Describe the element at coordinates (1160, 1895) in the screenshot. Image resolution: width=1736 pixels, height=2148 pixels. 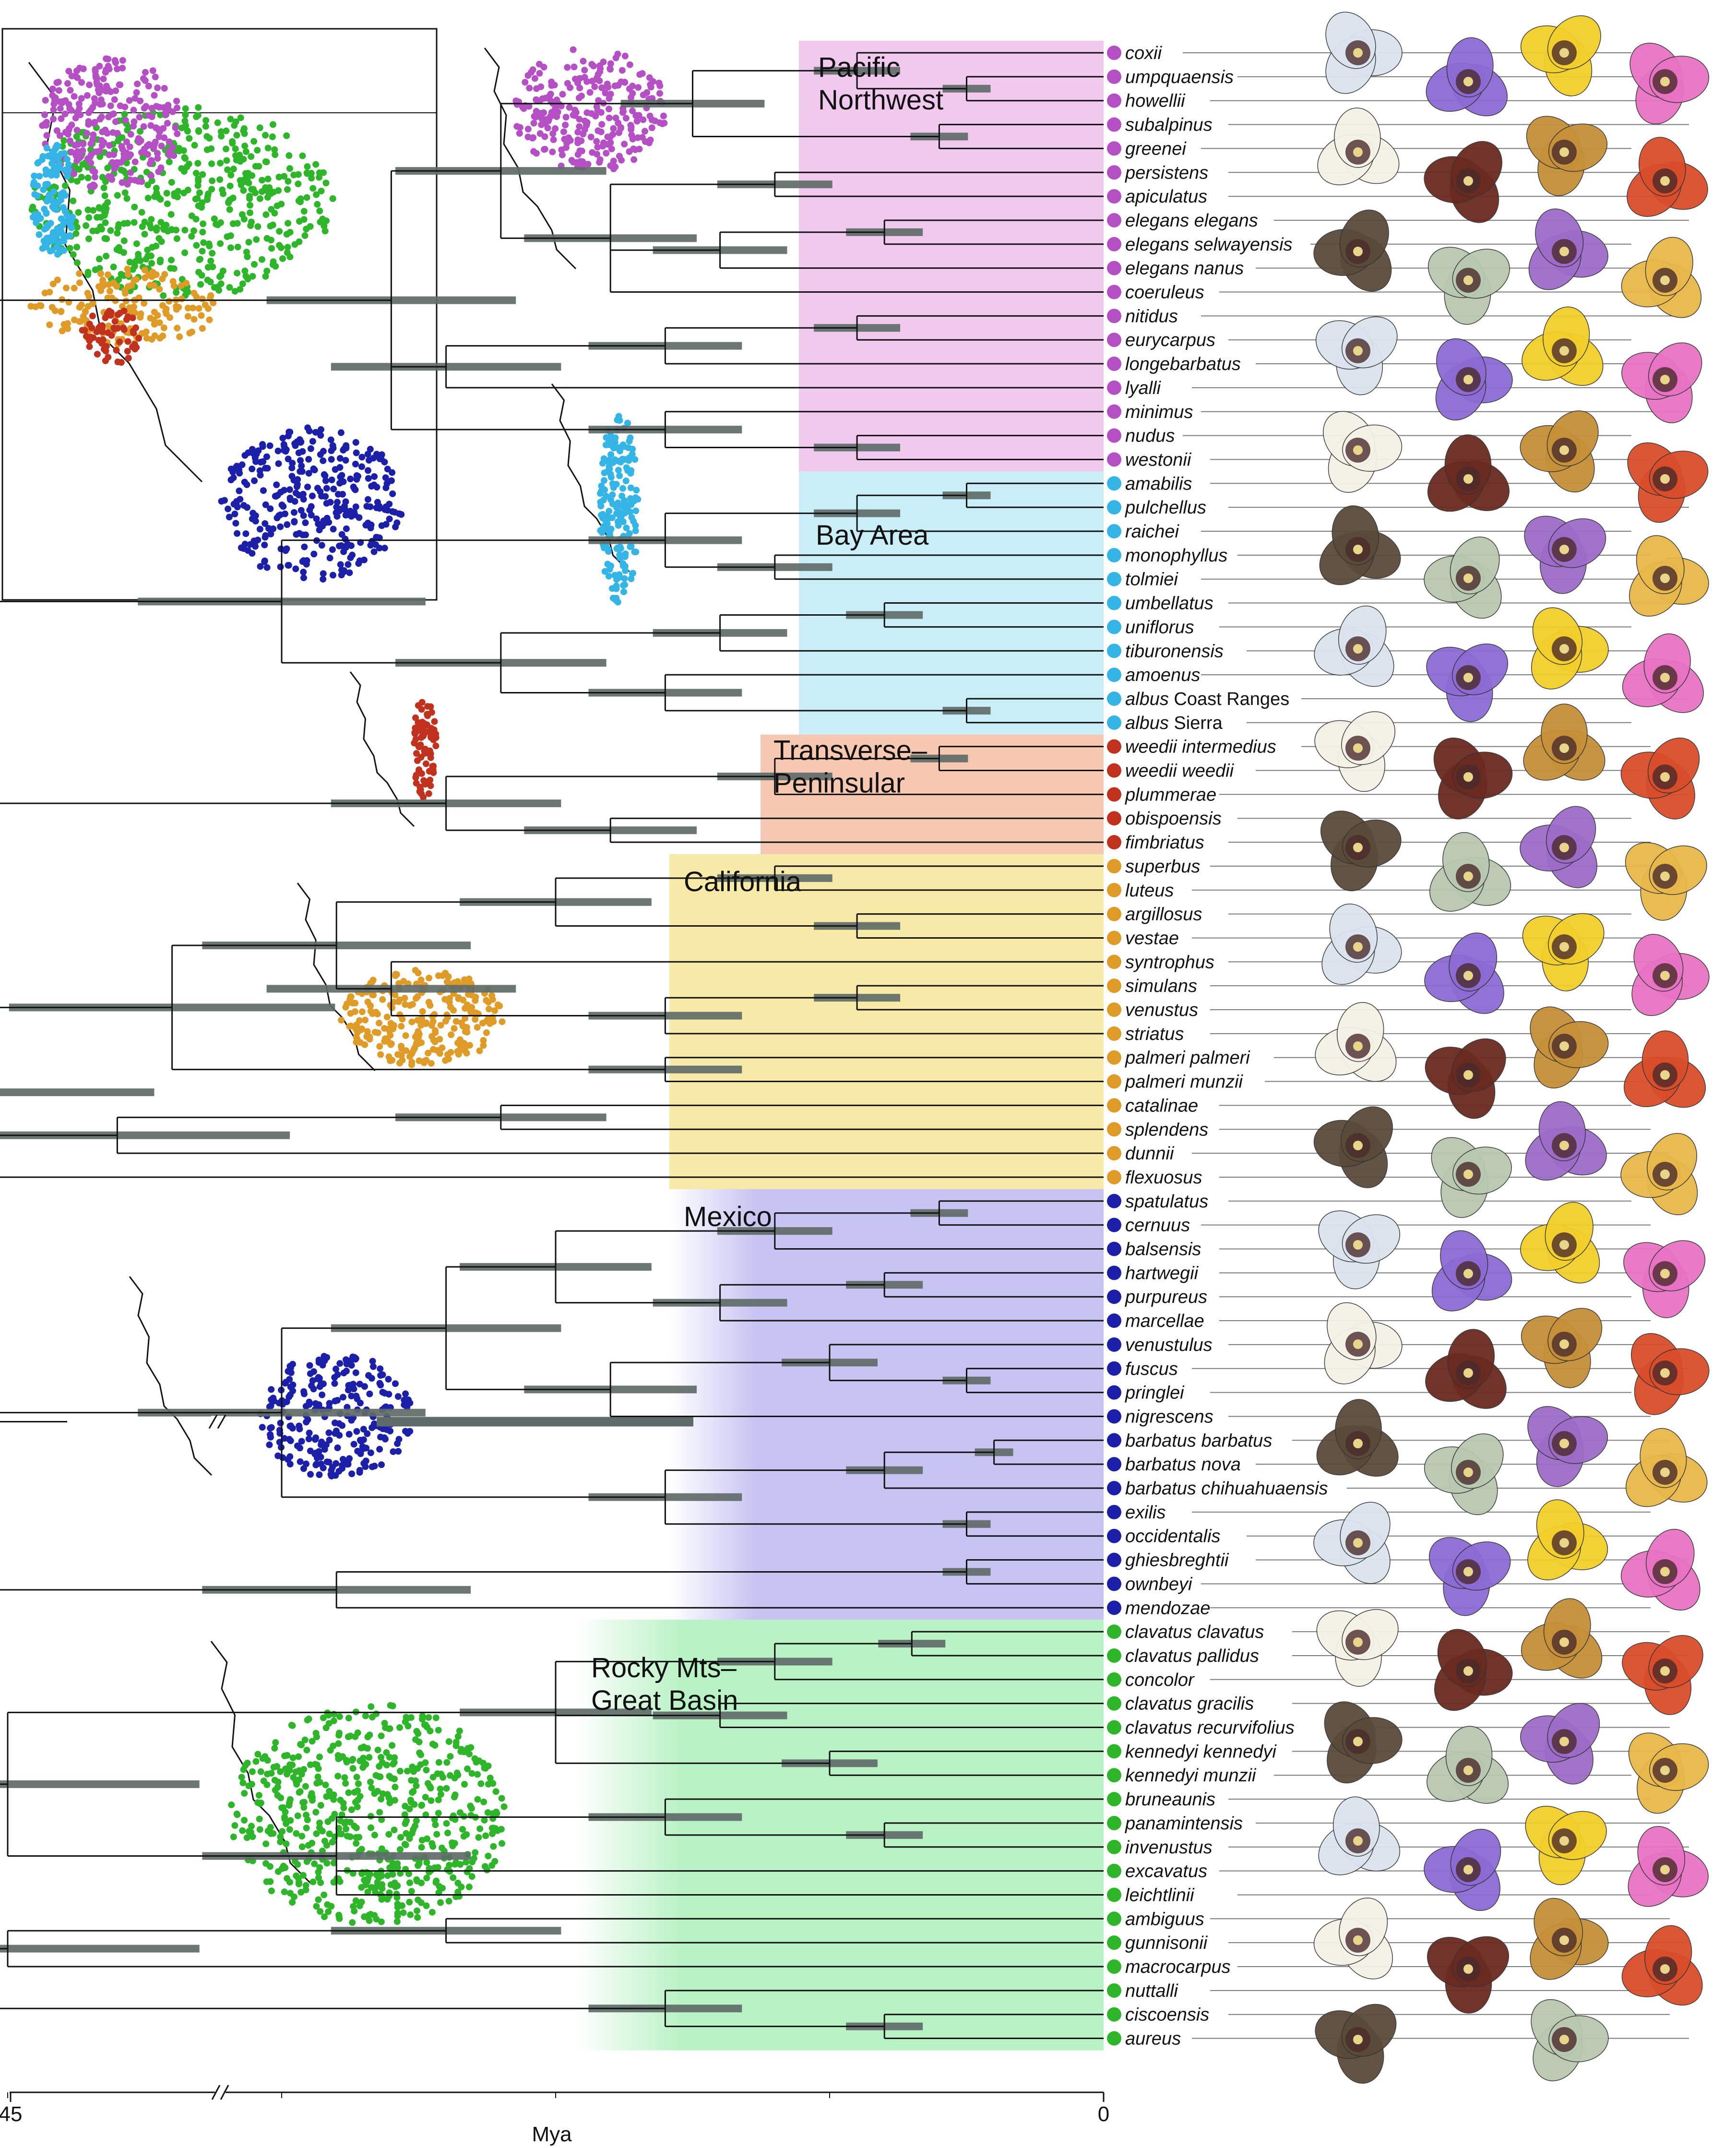
I see `taxon-label: leichtlinii` at that location.